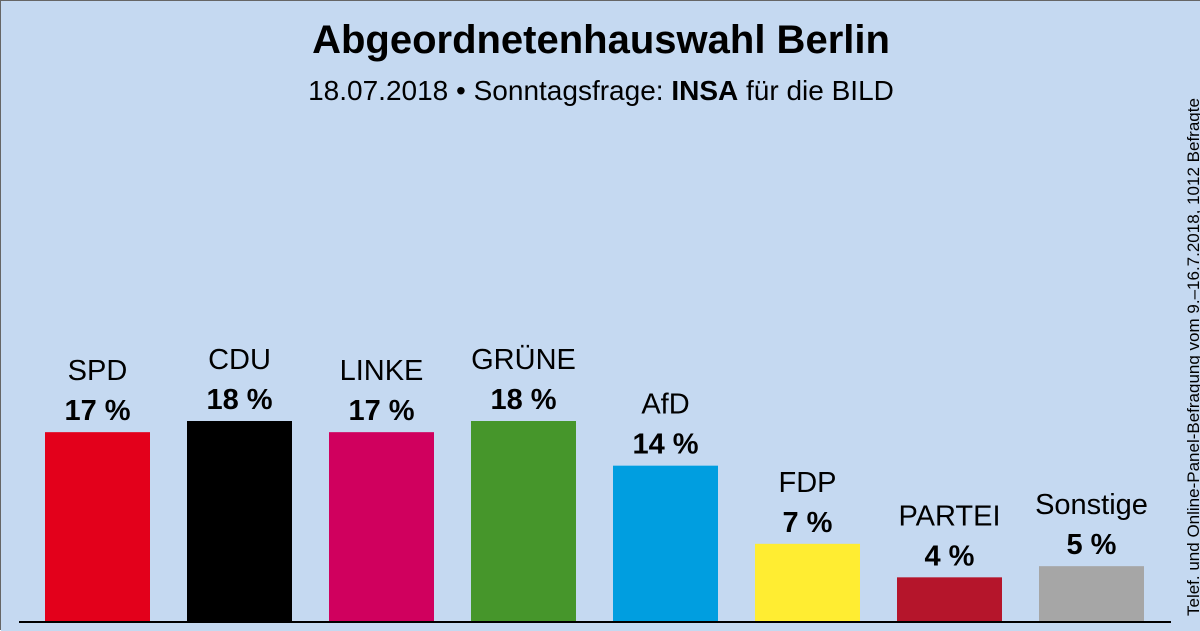 The height and width of the screenshot is (631, 1200). What do you see at coordinates (523, 400) in the screenshot?
I see `value-label-grüne: 18 %` at bounding box center [523, 400].